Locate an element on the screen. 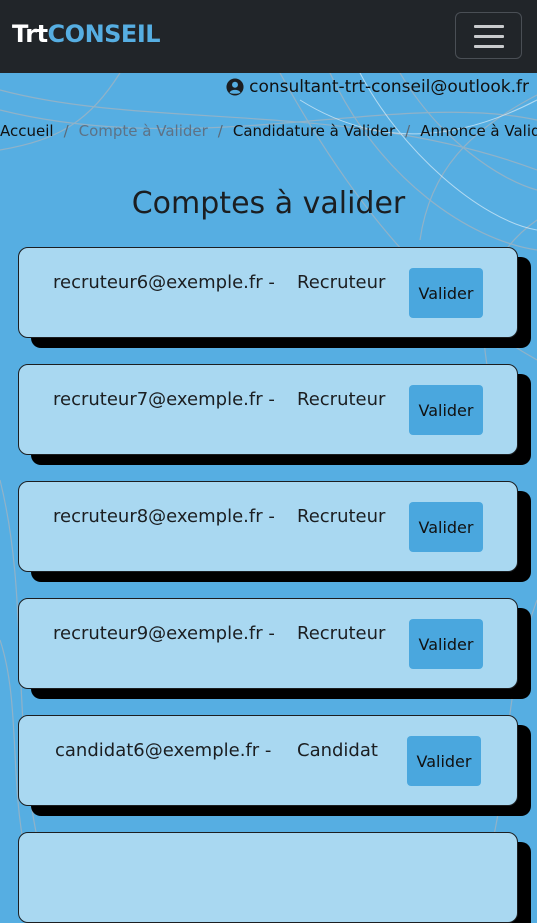  breadcrumb-compte-a-valider: Compte à Valider is located at coordinates (143, 131).